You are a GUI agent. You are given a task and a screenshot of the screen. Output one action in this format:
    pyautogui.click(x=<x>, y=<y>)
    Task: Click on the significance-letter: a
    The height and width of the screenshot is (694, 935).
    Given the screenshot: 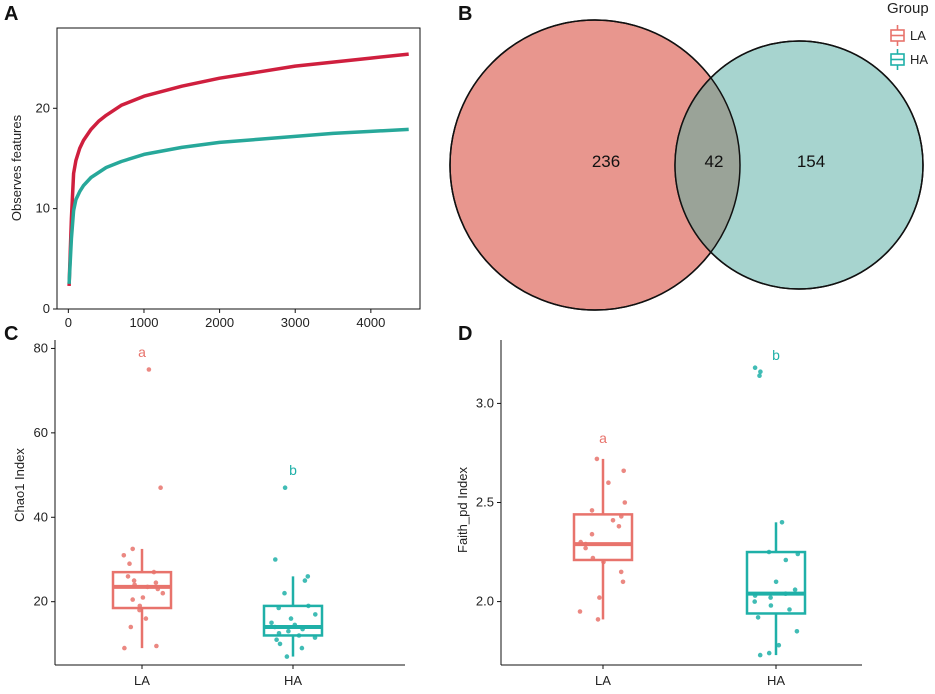 What is the action you would take?
    pyautogui.click(x=142, y=352)
    